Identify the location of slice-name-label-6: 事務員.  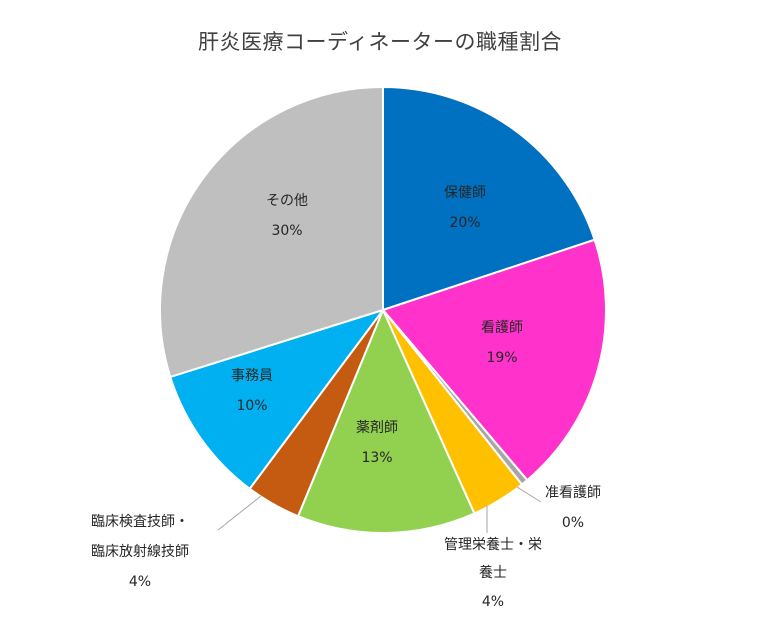
(252, 376).